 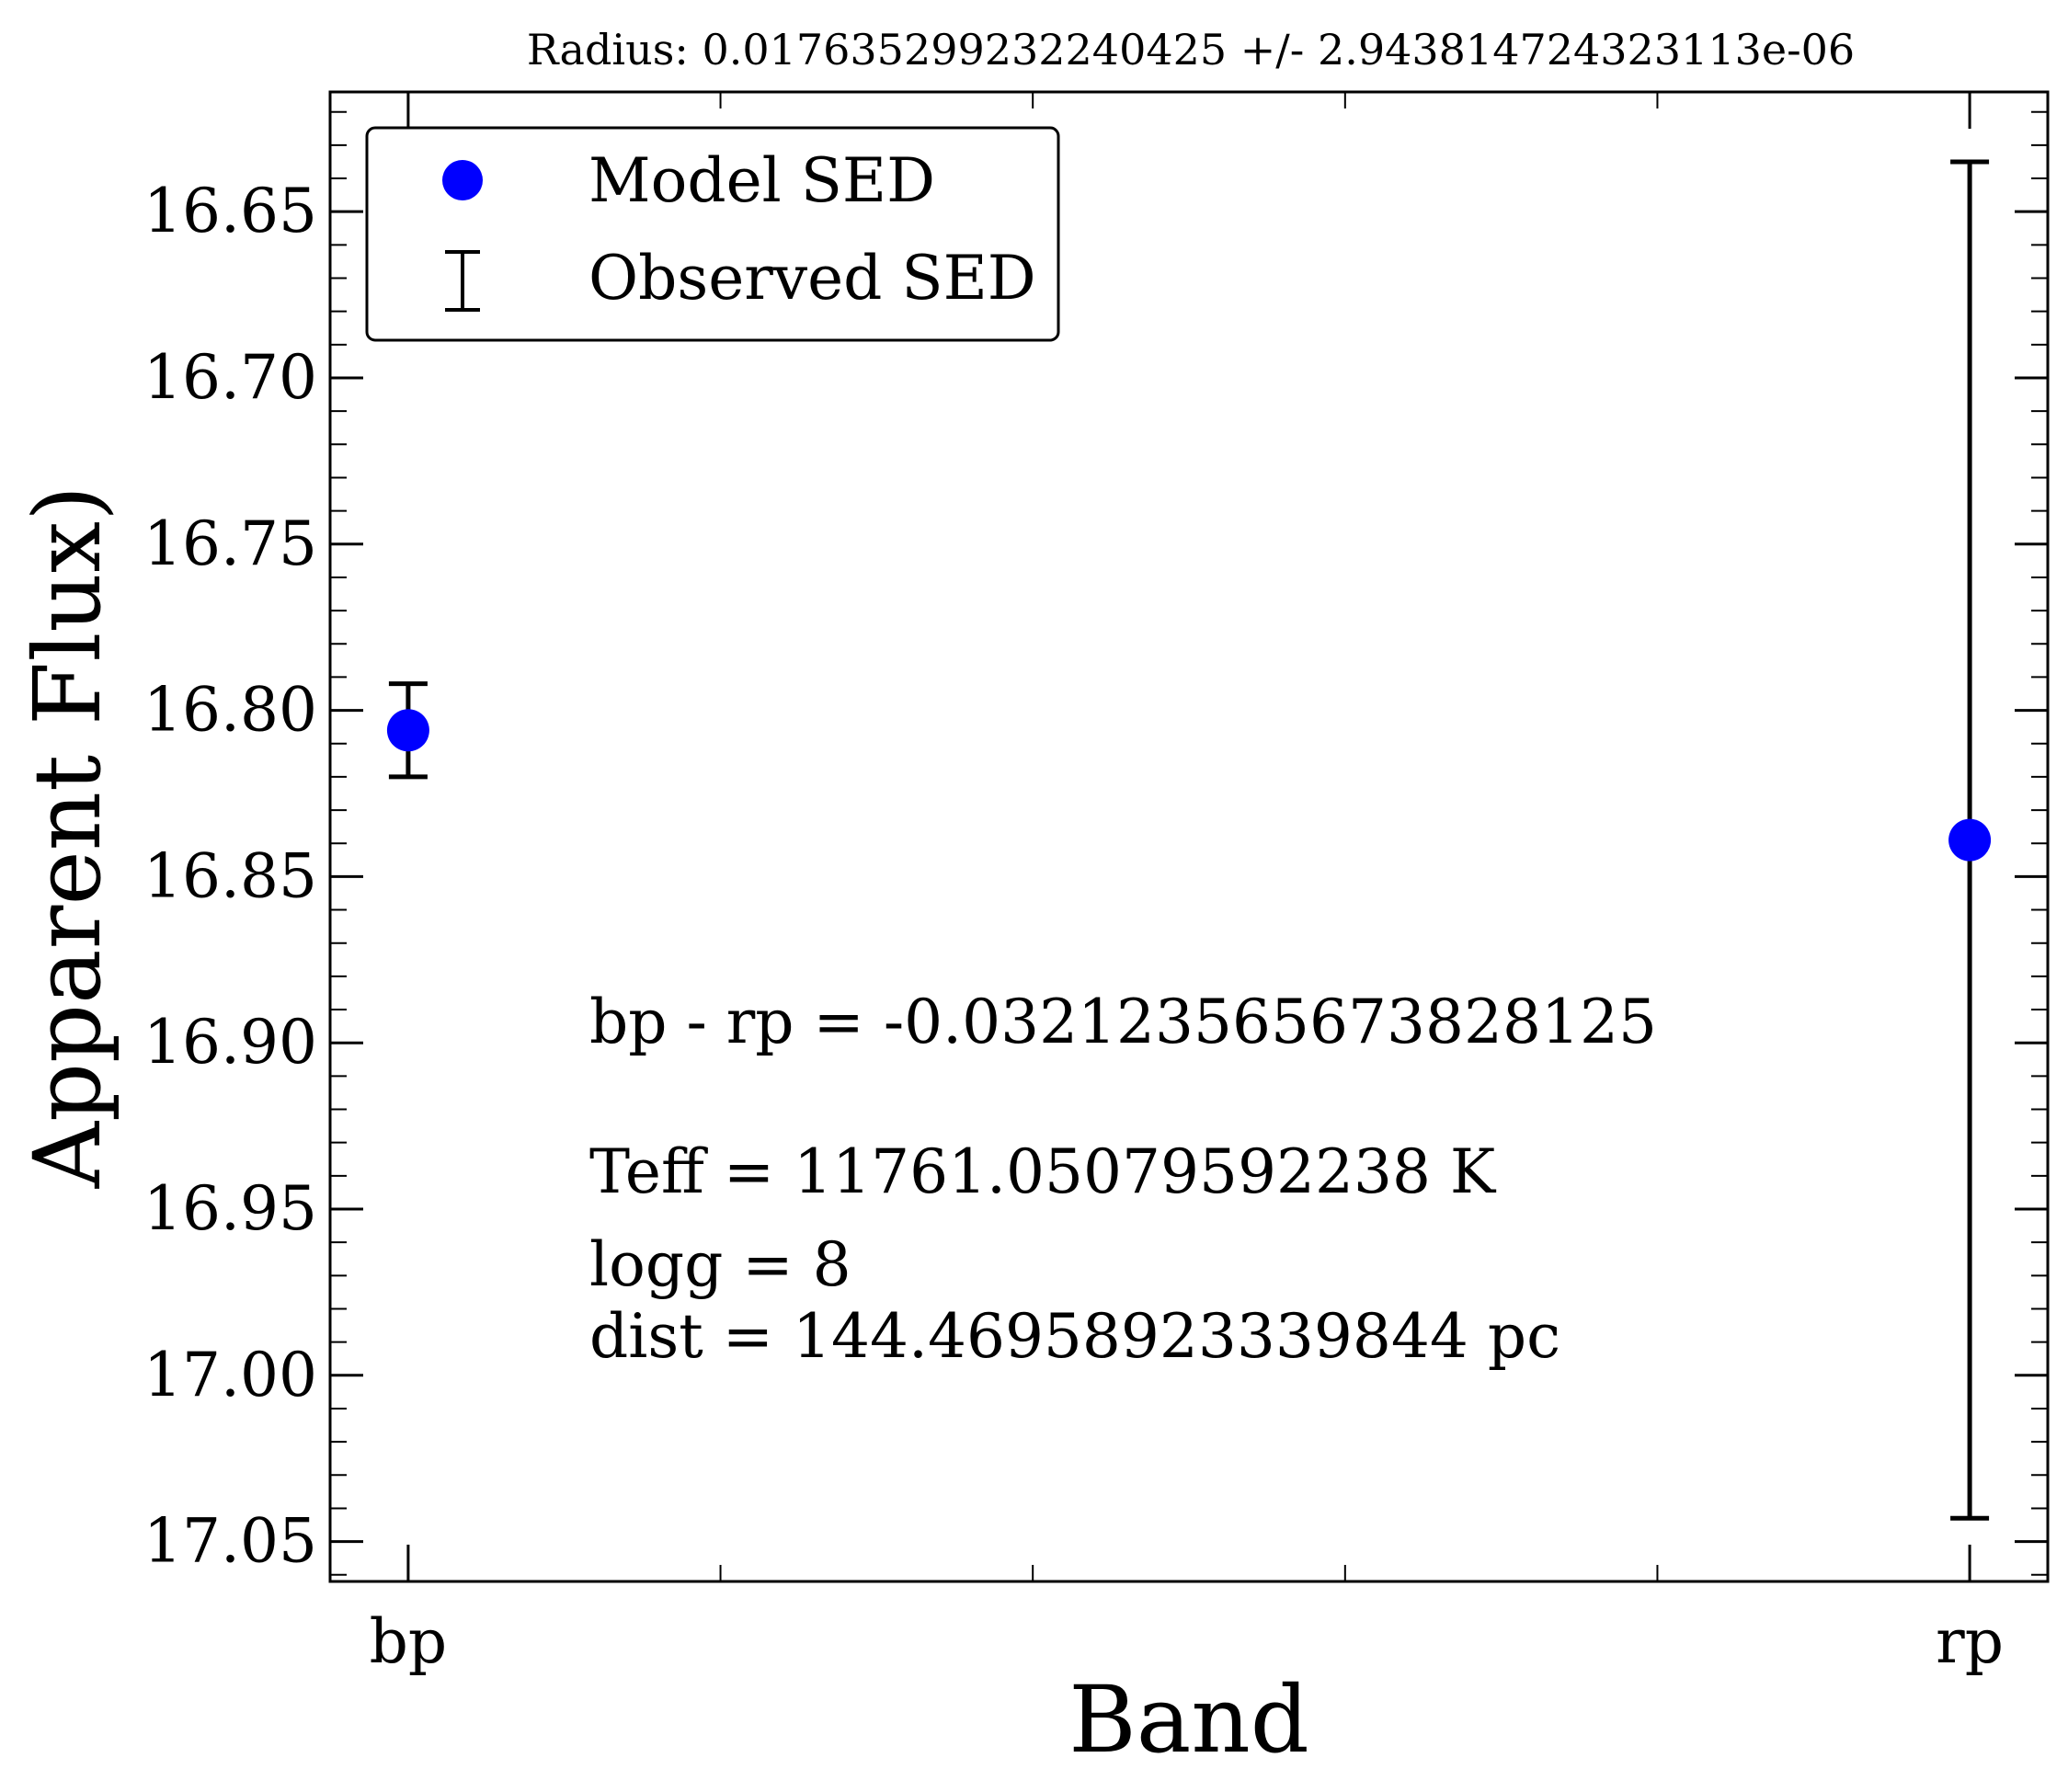 I want to click on y-tick-label: 16.85, so click(x=230, y=875).